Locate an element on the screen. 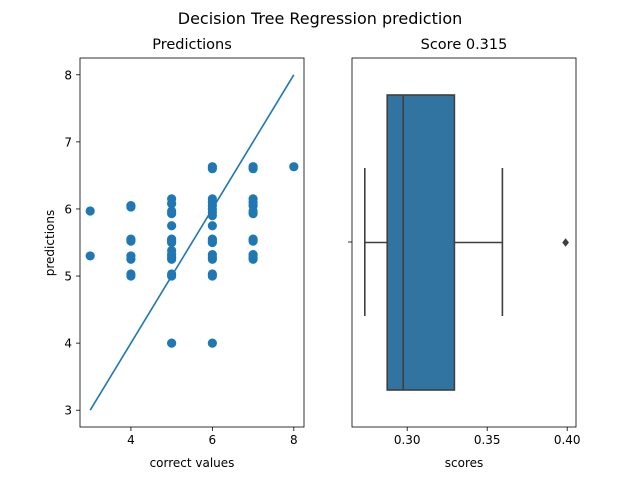 This screenshot has width=640, height=480. x-tick-label: 8 is located at coordinates (294, 440).